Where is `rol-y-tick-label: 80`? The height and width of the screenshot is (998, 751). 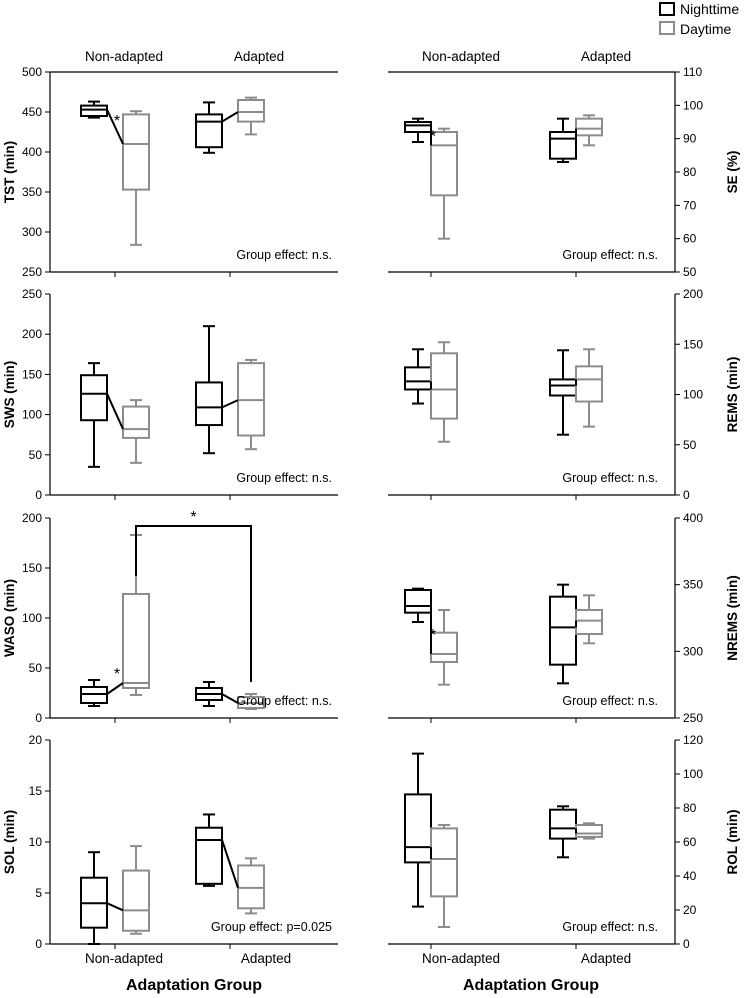 rol-y-tick-label: 80 is located at coordinates (690, 808).